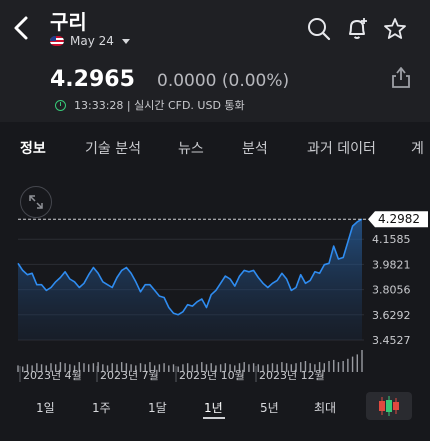 The image size is (430, 441). Describe the element at coordinates (357, 29) in the screenshot. I see `add-alert-icon` at that location.